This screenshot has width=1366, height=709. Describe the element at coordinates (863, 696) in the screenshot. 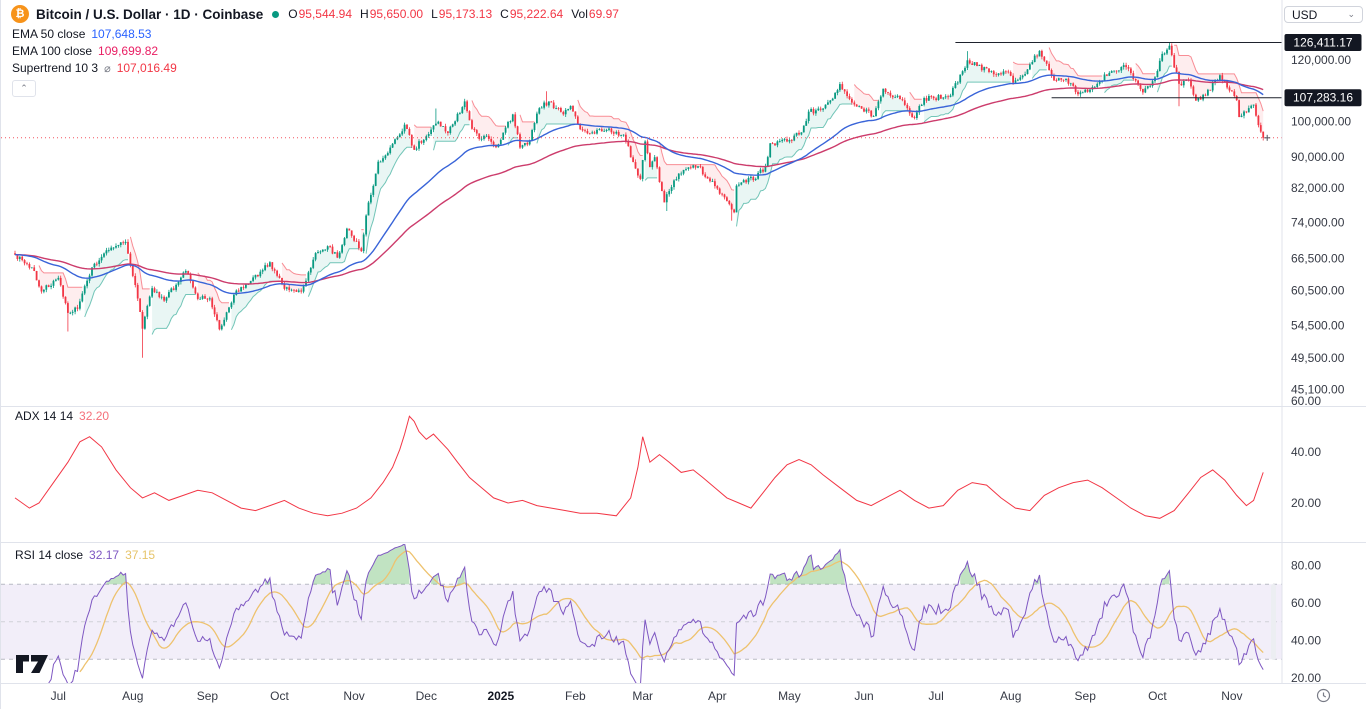

I see `svg-text: Jun` at that location.